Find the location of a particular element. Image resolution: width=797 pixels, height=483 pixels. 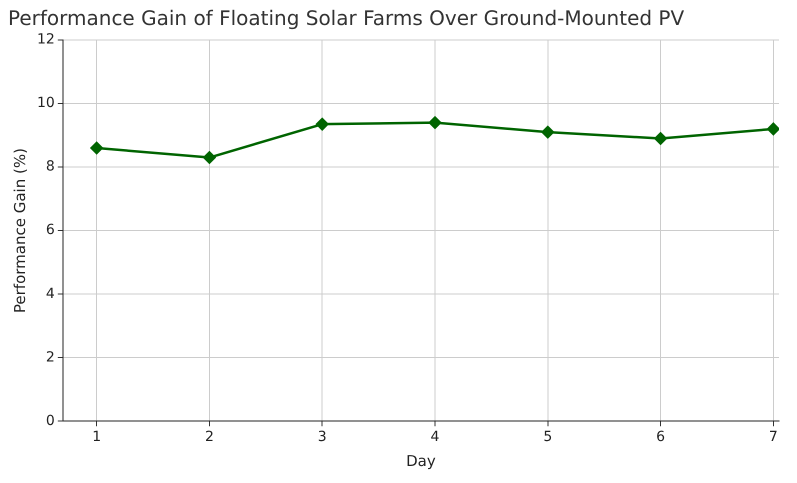

y-tick-label: 10 is located at coordinates (45, 103).